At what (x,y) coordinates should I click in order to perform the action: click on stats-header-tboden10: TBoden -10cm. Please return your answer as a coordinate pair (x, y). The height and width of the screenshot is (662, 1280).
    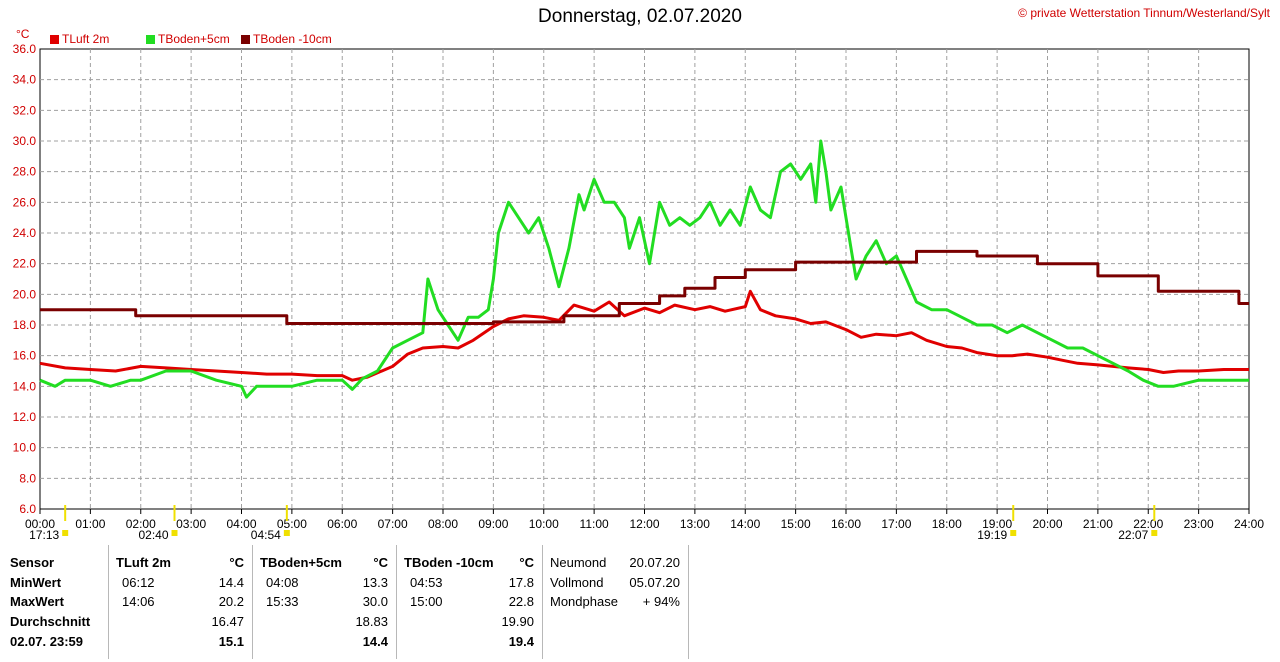
    Looking at the image, I should click on (449, 562).